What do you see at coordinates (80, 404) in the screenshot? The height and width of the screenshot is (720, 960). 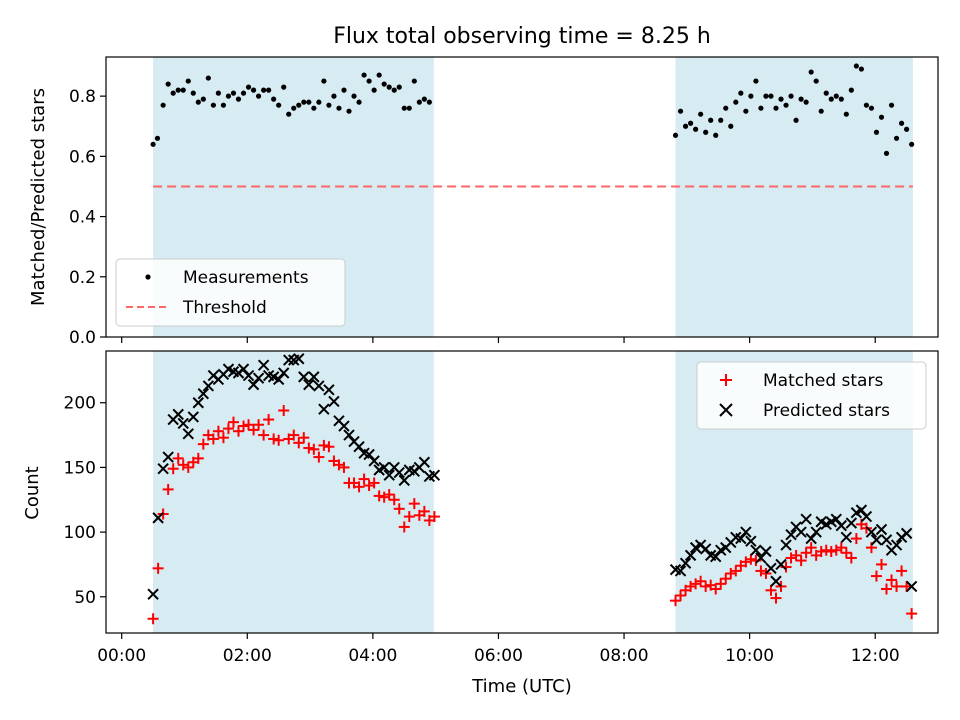 I see `bottom-y-tick-label: 200` at bounding box center [80, 404].